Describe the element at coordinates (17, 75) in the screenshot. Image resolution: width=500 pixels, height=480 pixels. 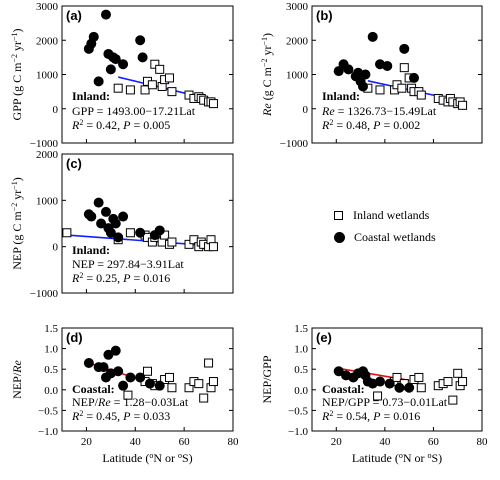
I see `y-axis-label: GPP (g C m−2 yr−1)` at that location.